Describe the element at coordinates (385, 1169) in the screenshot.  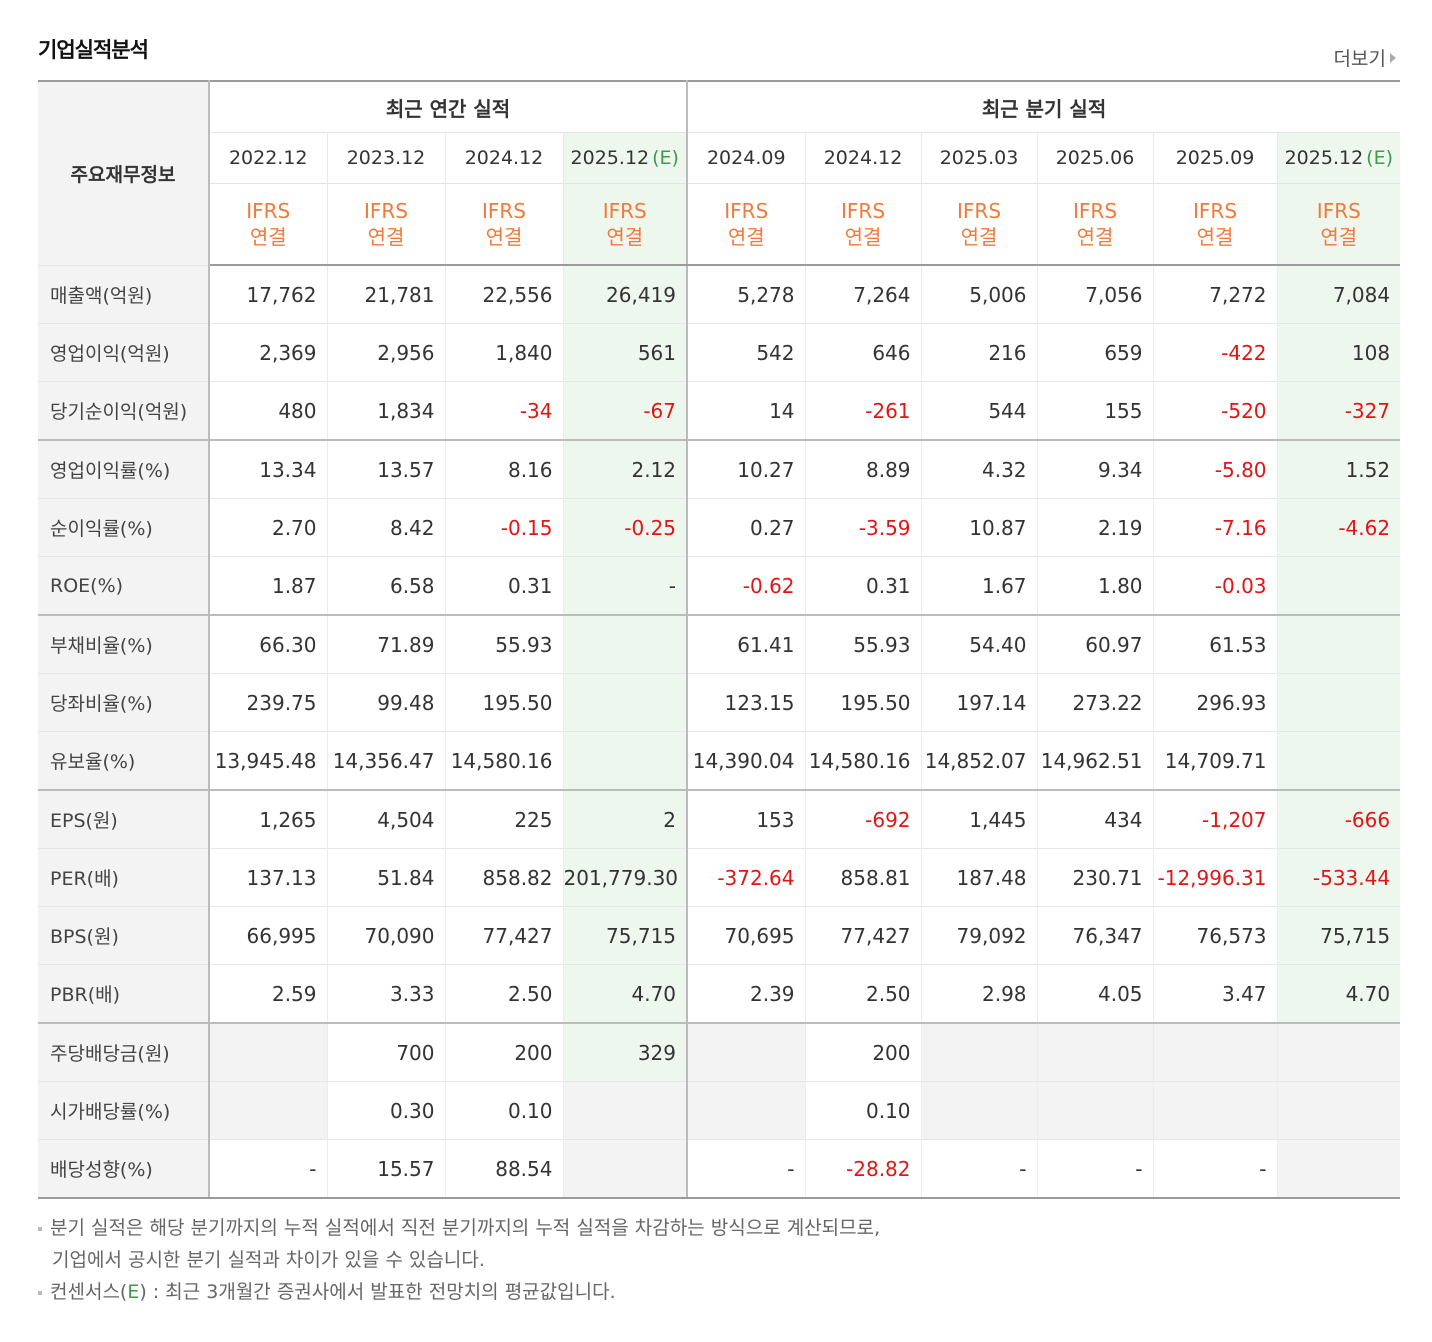
I see `value-cell: 15.57` at that location.